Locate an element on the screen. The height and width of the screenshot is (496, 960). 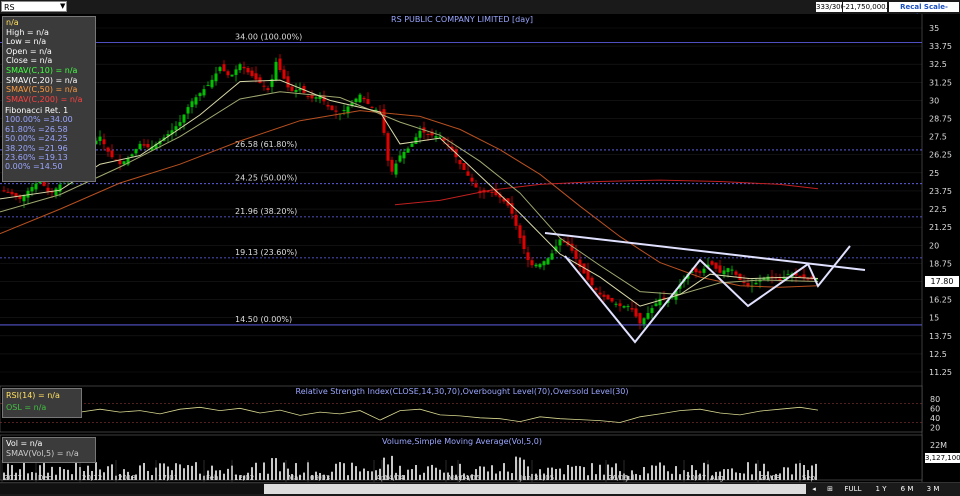
zoom-icon: ⊞ is located at coordinates (830, 489).